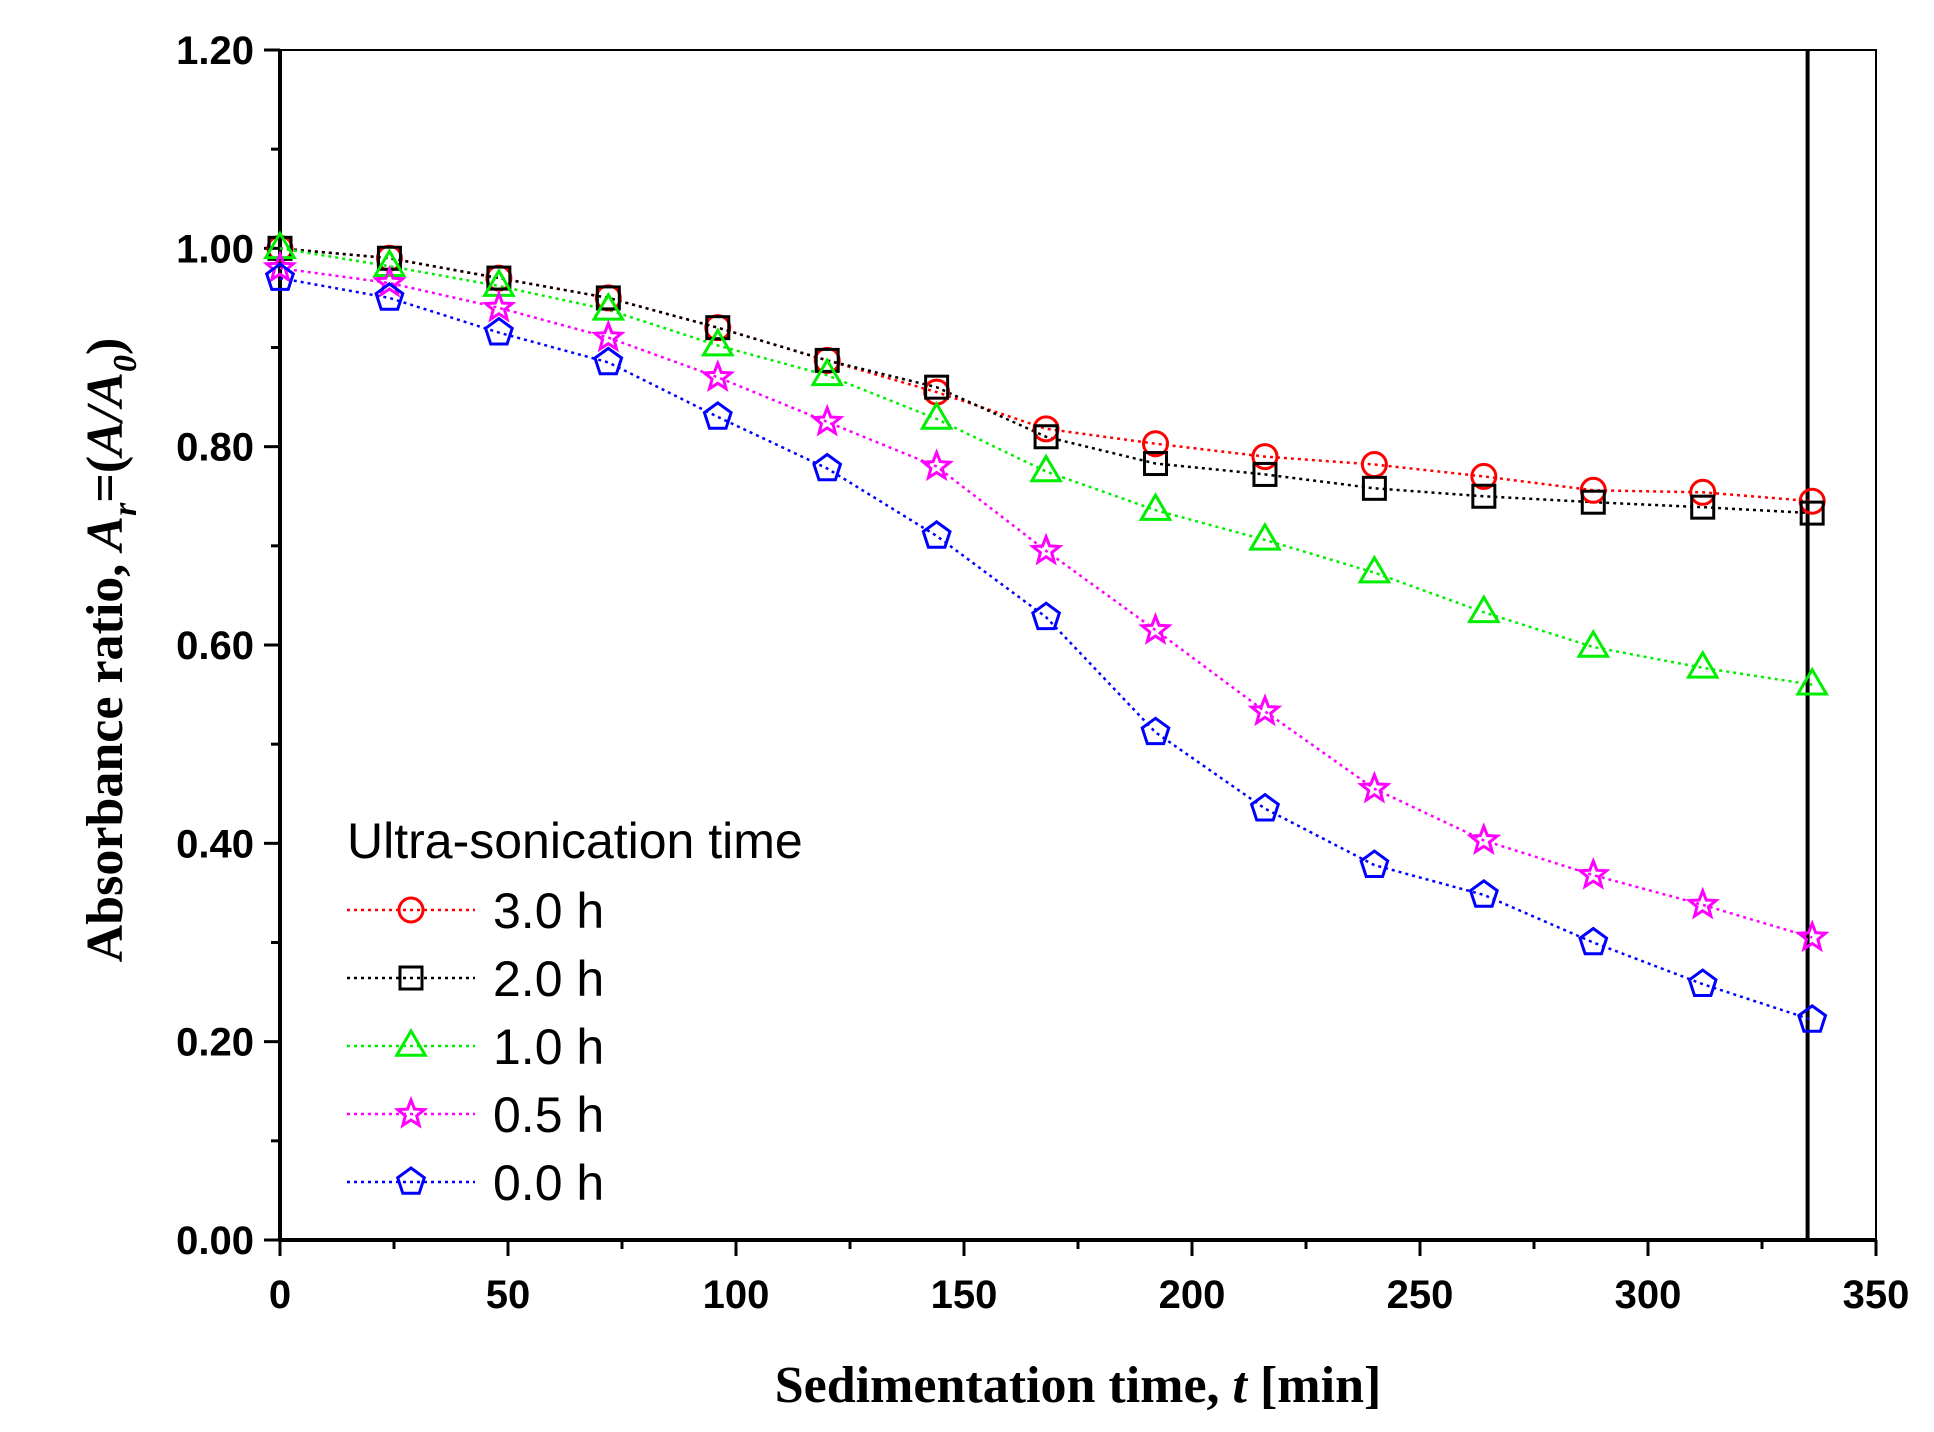 This screenshot has width=1934, height=1432. What do you see at coordinates (548, 1047) in the screenshot?
I see `legend-label: 1.0 h` at bounding box center [548, 1047].